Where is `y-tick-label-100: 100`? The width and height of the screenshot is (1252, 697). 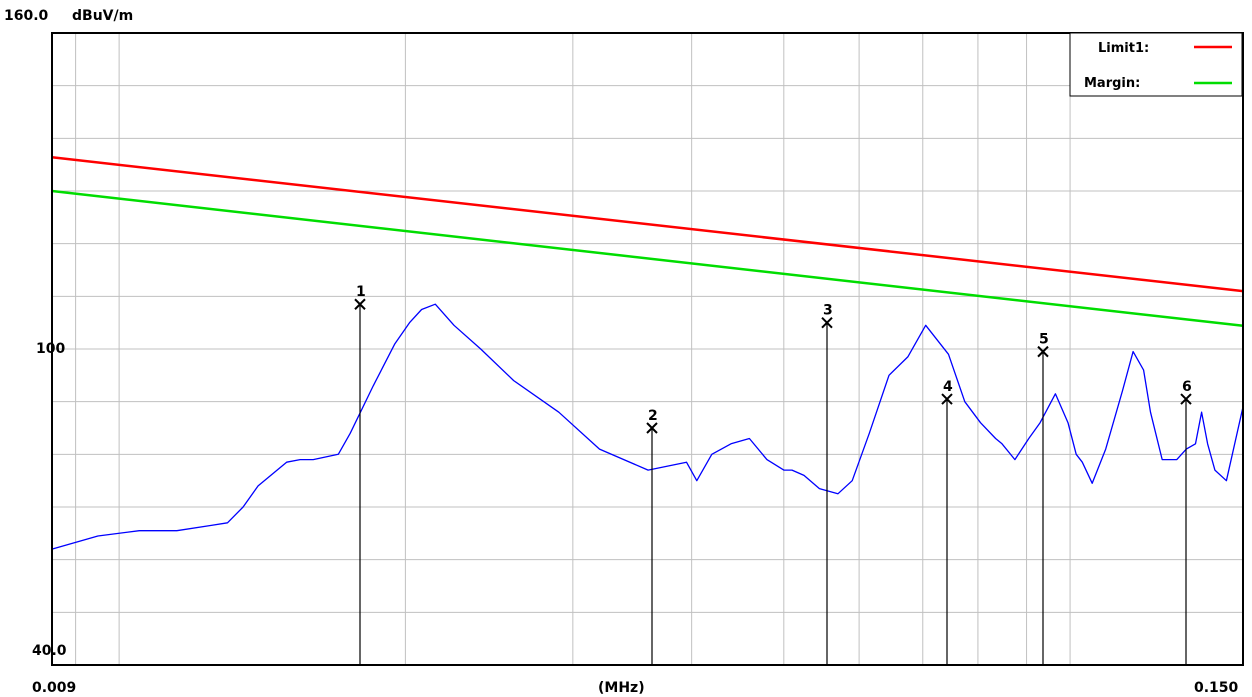
y-tick-label-100: 100 is located at coordinates (50, 349).